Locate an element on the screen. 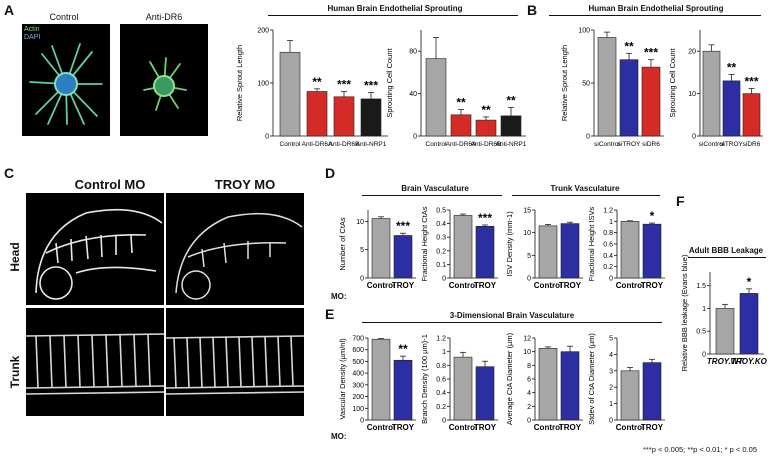  y-tick-label: 400 is located at coordinates (358, 374).